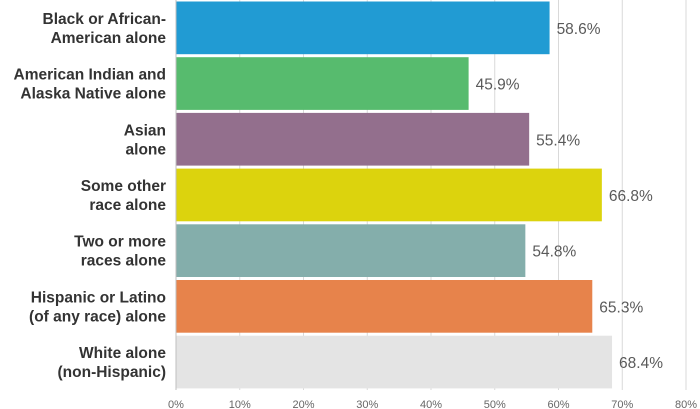 The image size is (700, 409). Describe the element at coordinates (240, 404) in the screenshot. I see `x-tick-label: 10%` at that location.